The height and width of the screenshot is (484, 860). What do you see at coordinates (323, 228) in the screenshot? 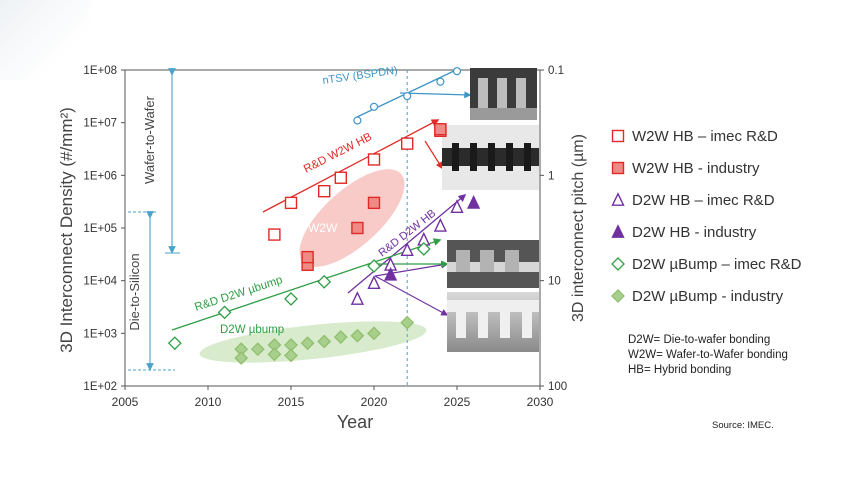
I see `w2w-cluster-label: W2W` at bounding box center [323, 228].